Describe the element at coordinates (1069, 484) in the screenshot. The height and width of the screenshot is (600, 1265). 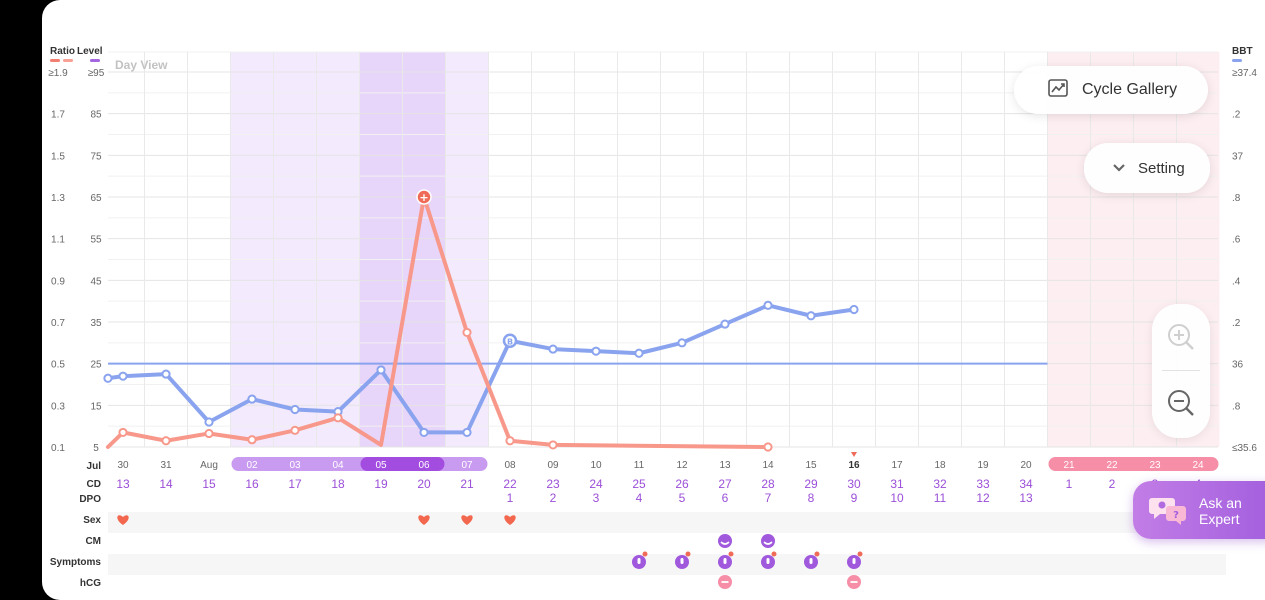
I see `cycle-day-label: 1` at that location.